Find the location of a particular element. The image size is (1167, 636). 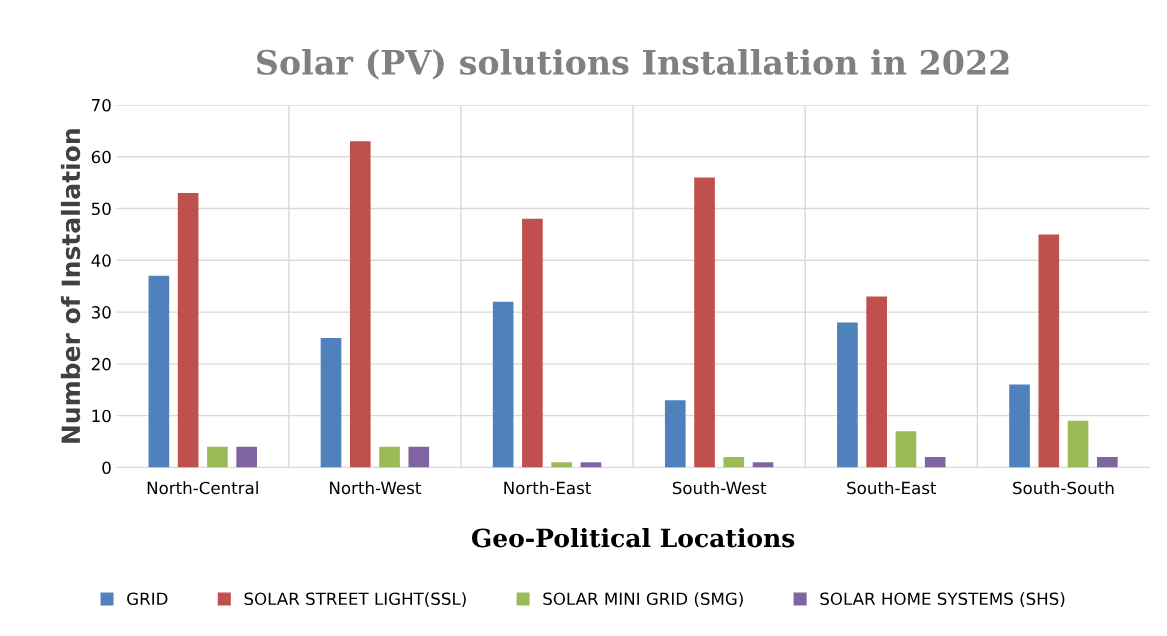

legend-label: SOLAR STREET LIGHT(SSL) is located at coordinates (355, 600).